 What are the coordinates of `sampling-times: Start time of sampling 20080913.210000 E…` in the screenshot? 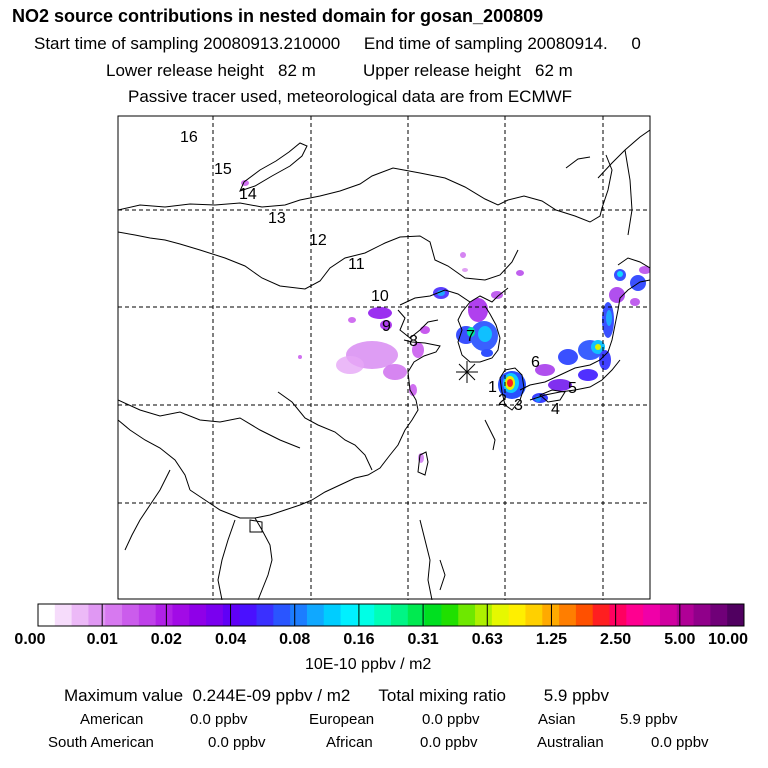 It's located at (337, 44).